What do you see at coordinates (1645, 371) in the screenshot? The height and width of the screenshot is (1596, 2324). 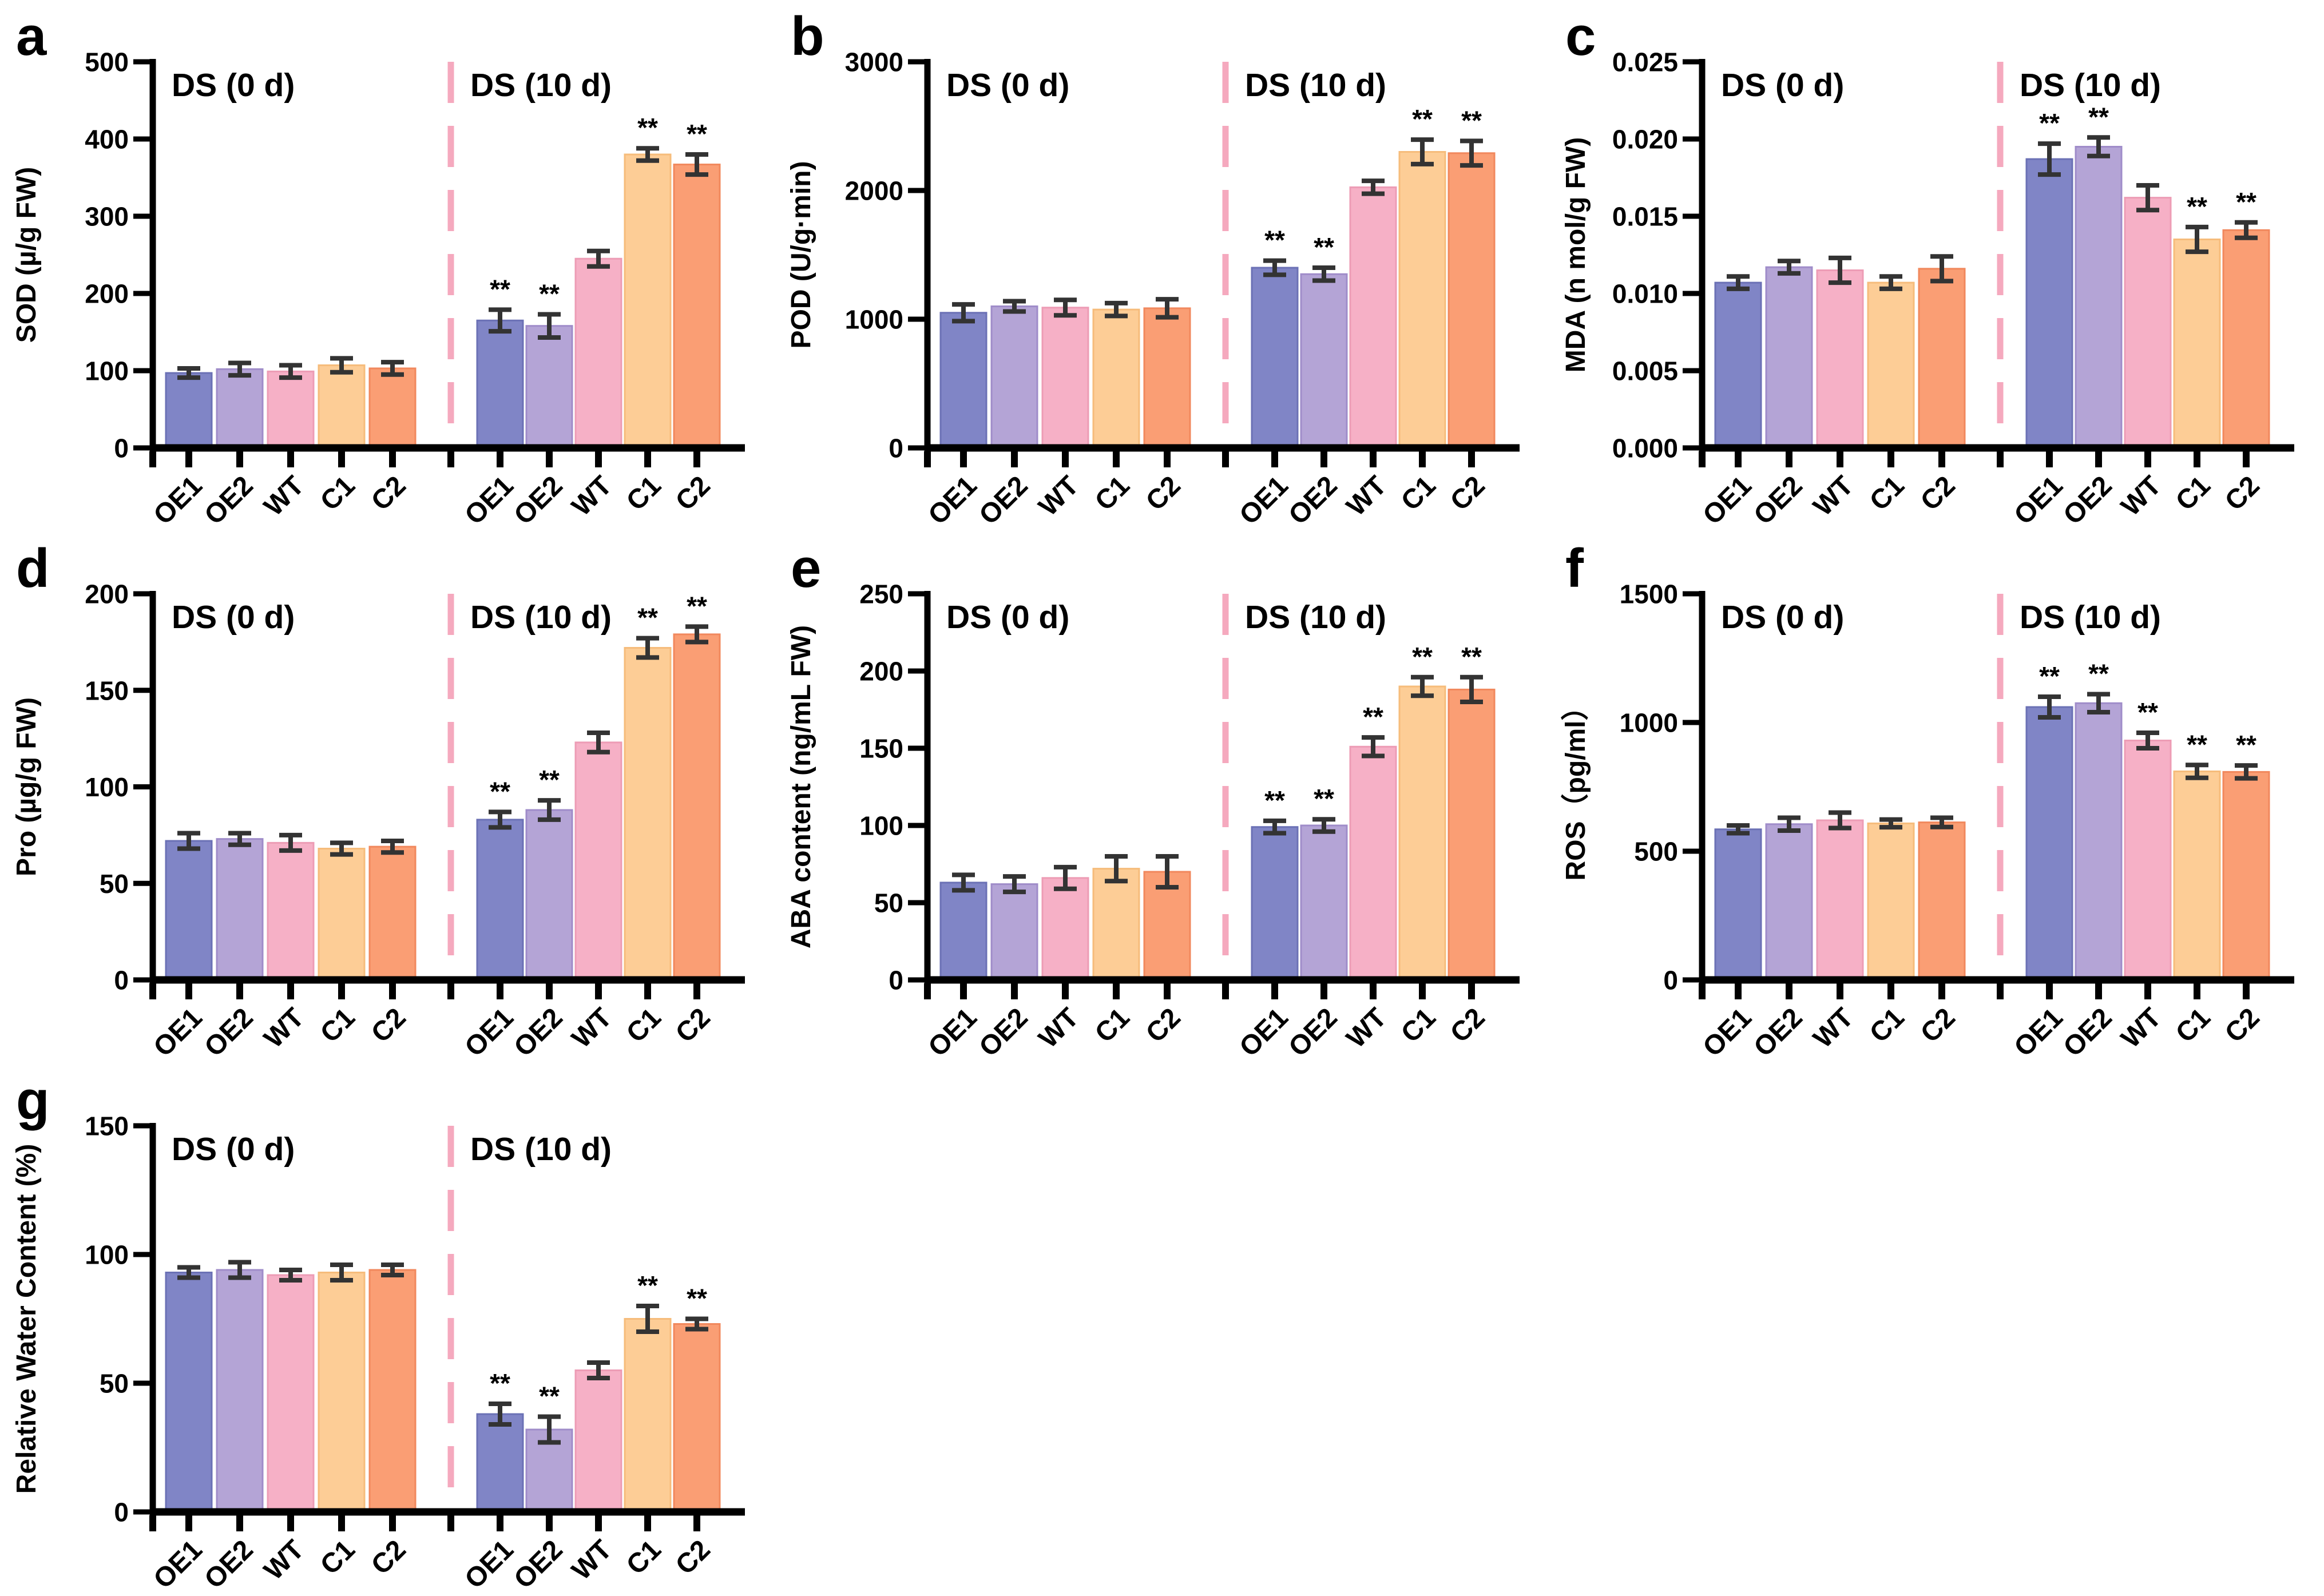 I see `y-tick-label: 0.005` at bounding box center [1645, 371].